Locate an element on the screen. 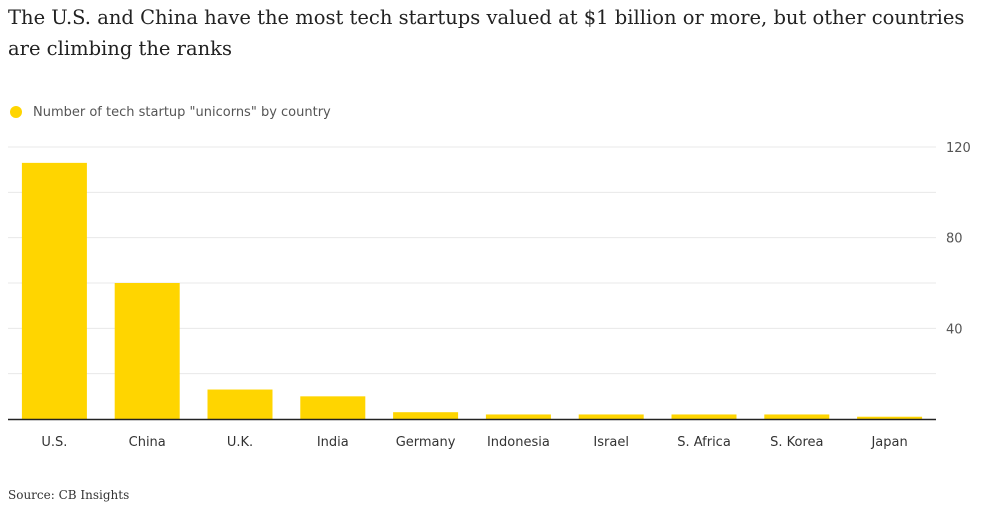  y-tick-label: 80 is located at coordinates (954, 239).